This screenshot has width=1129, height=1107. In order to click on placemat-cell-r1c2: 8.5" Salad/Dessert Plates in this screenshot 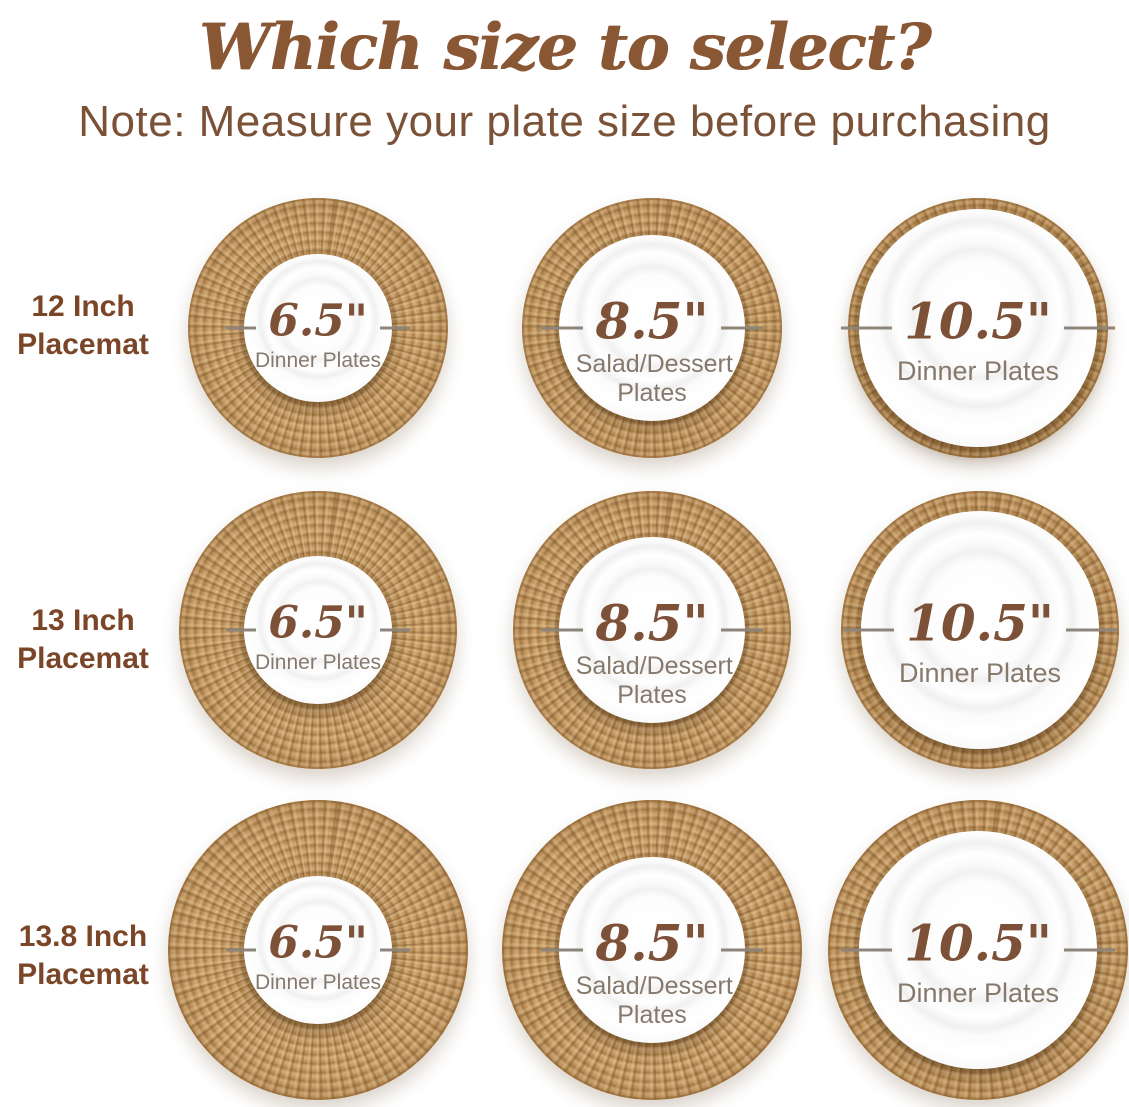, I will do `click(652, 328)`.